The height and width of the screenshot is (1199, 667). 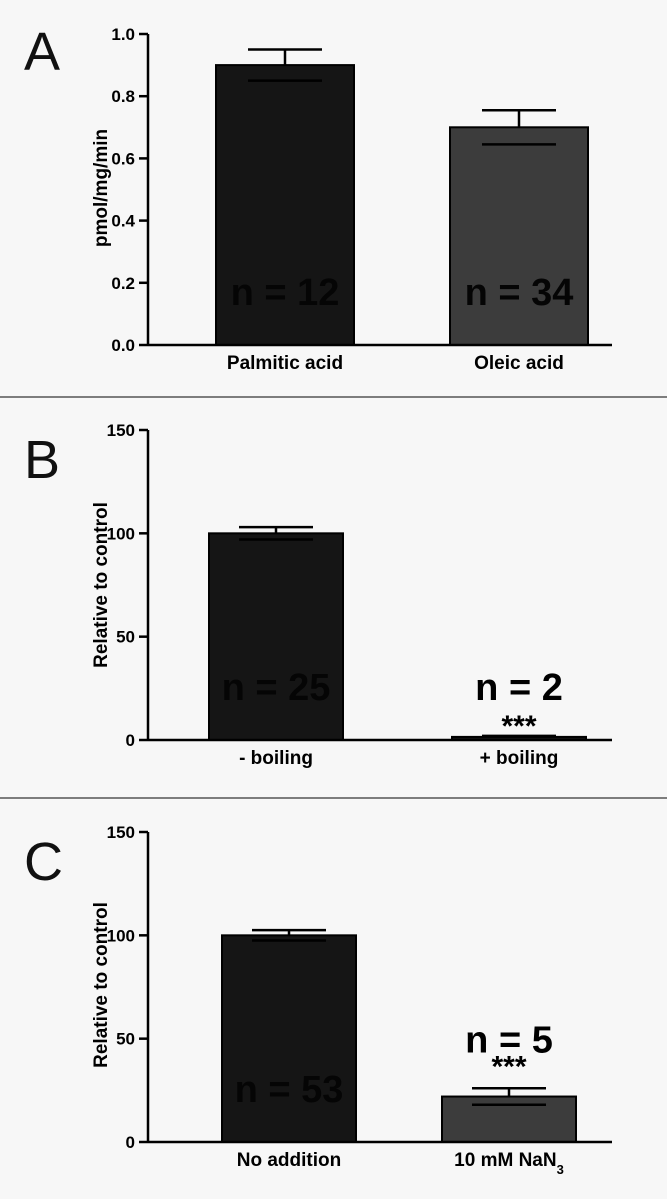 What do you see at coordinates (509, 1163) in the screenshot?
I see `category-label: 10 mM NaN3` at bounding box center [509, 1163].